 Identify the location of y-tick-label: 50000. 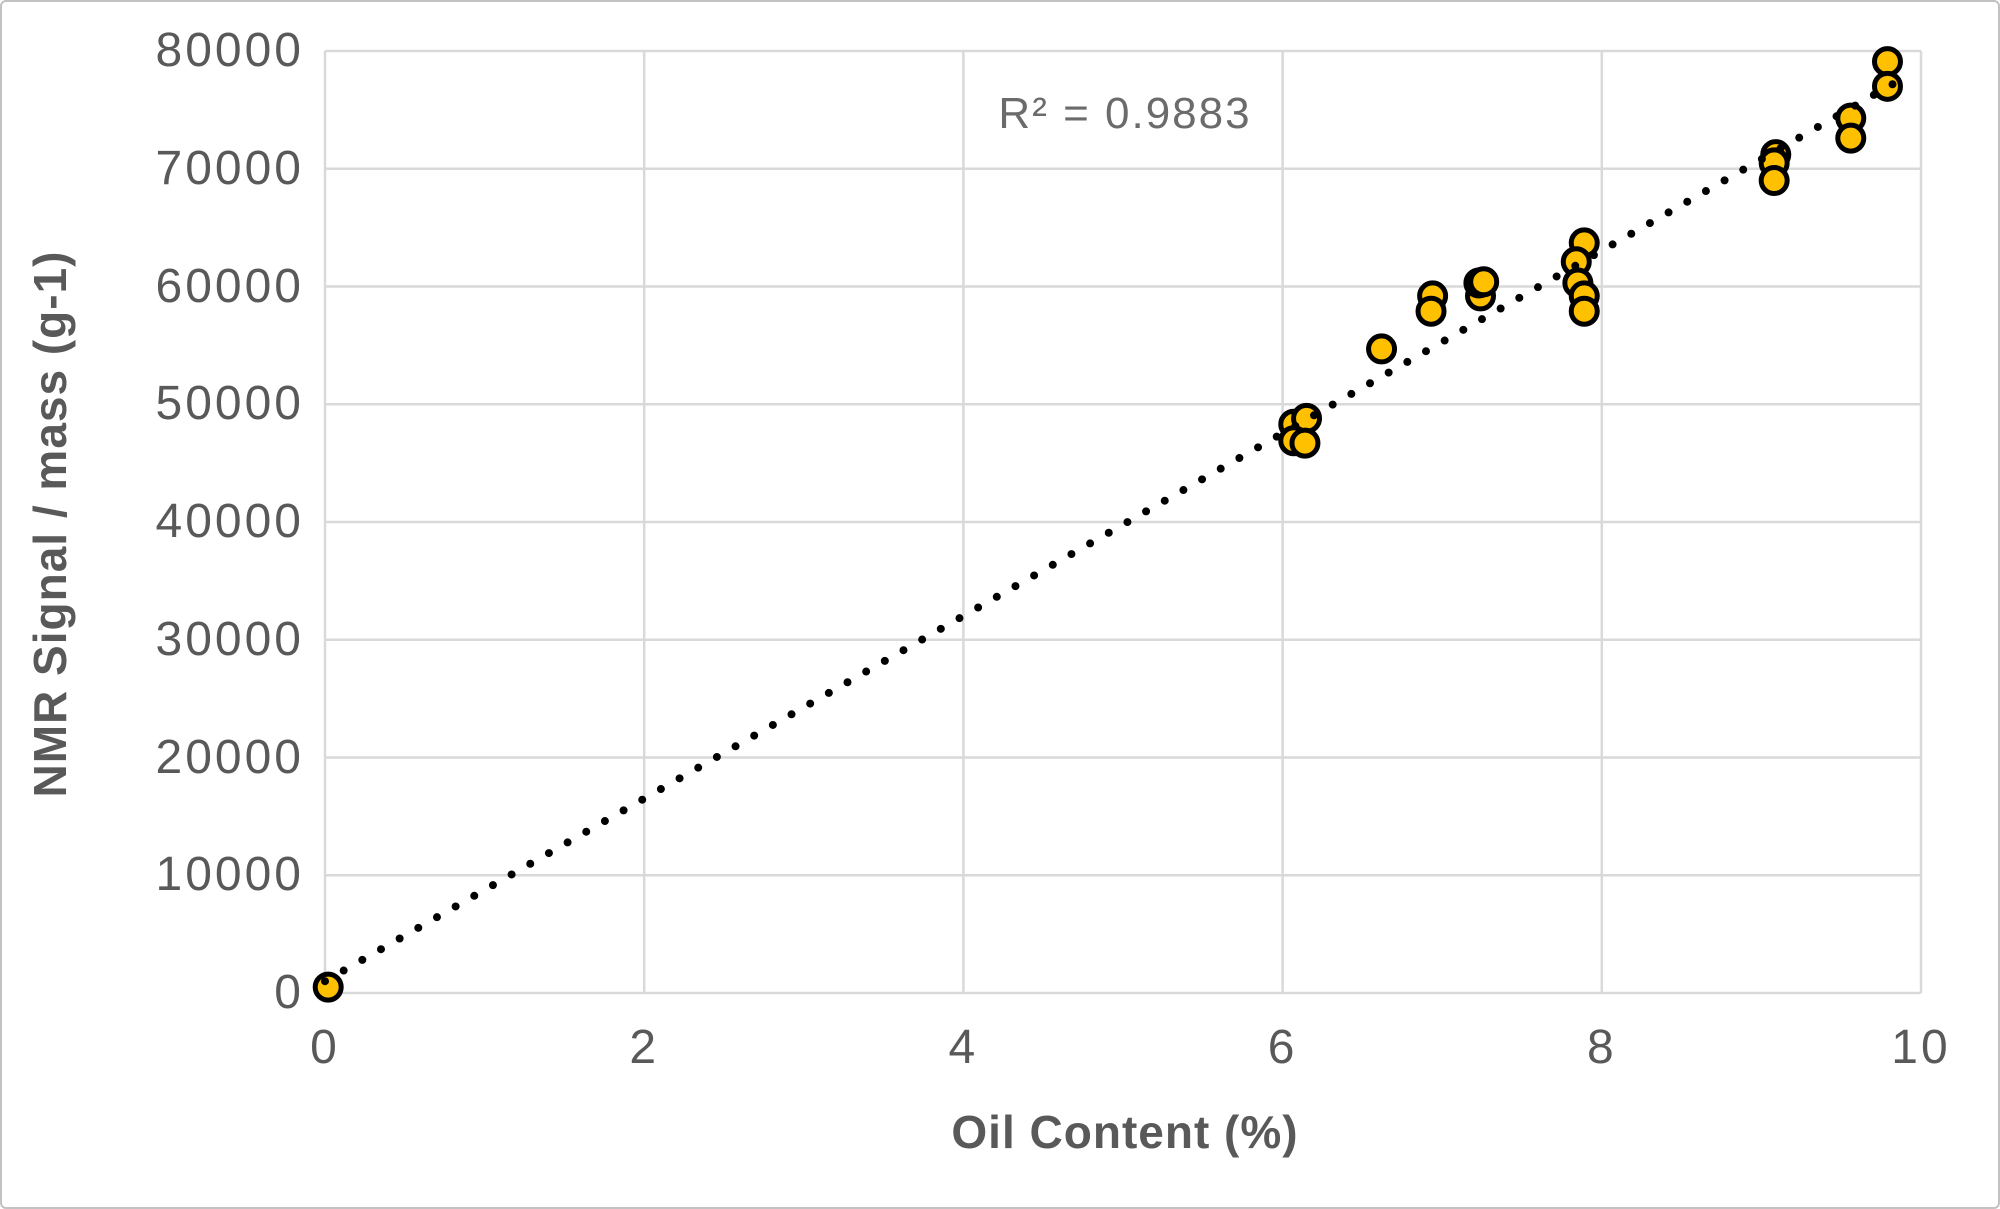
(229, 404).